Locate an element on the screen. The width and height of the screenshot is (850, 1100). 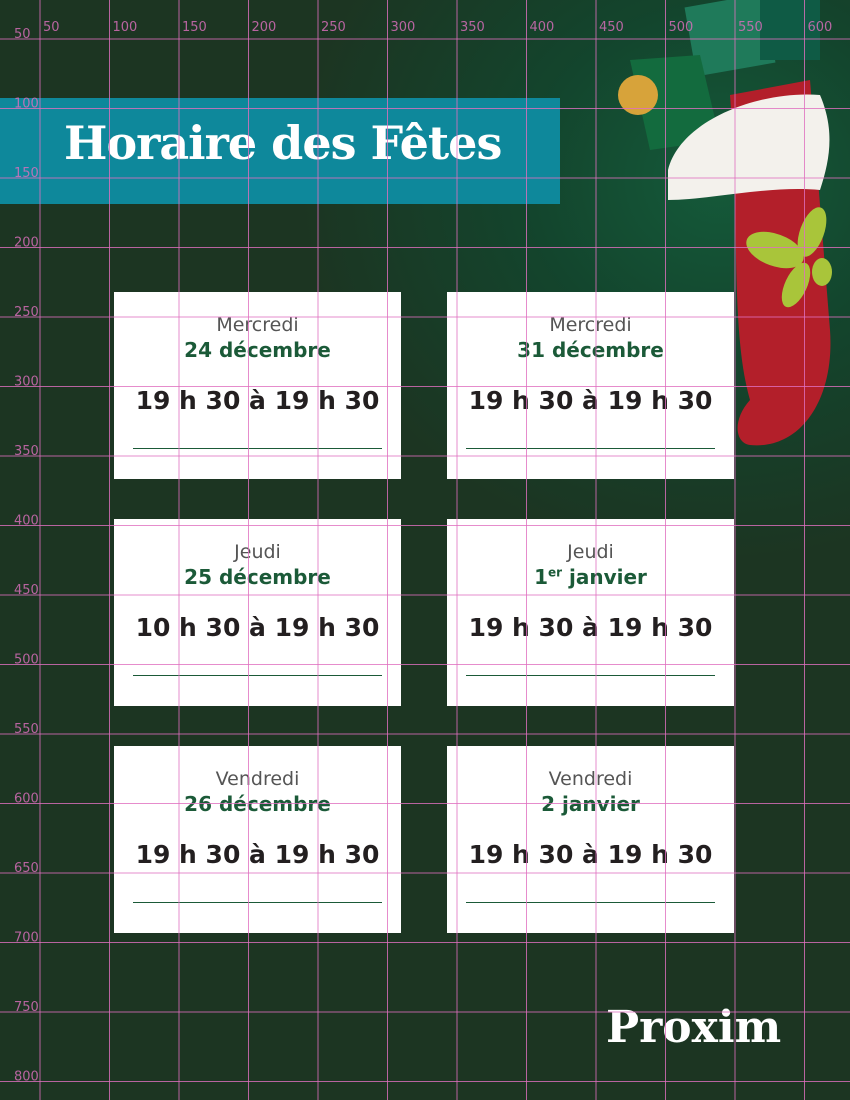
grid-label-x: 350 is located at coordinates (472, 27).